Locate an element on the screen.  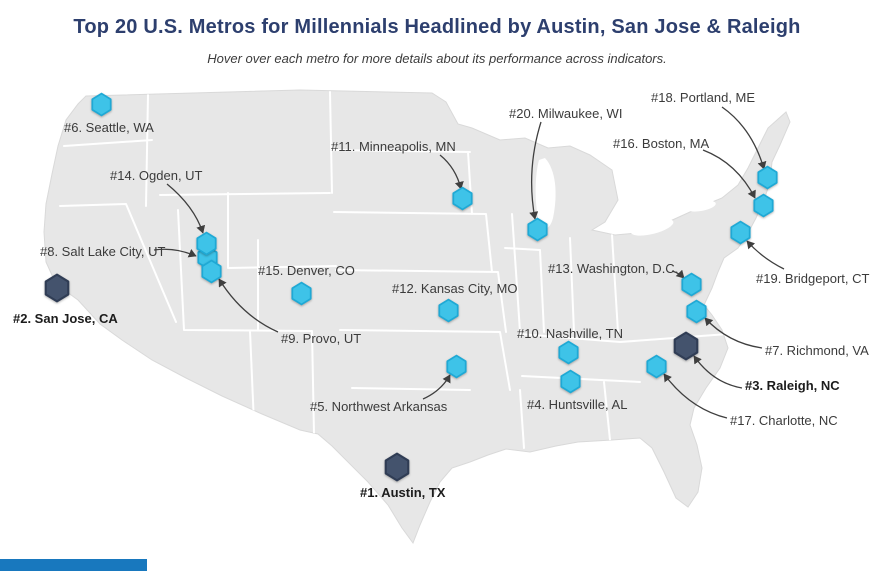
metro-marker-san-jose-ca is located at coordinates (57, 288).